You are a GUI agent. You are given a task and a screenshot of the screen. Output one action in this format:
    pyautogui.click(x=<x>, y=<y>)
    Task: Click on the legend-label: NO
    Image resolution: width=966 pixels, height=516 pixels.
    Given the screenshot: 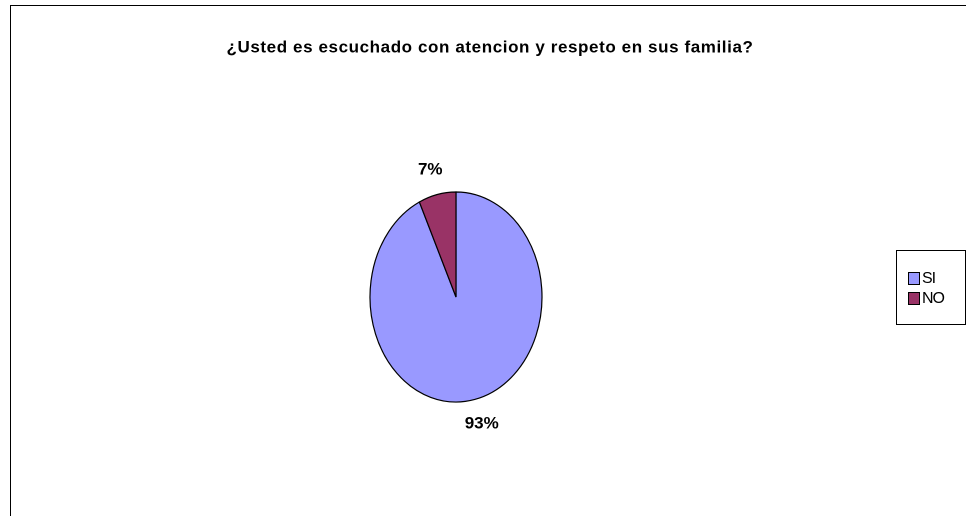 What is the action you would take?
    pyautogui.click(x=933, y=298)
    